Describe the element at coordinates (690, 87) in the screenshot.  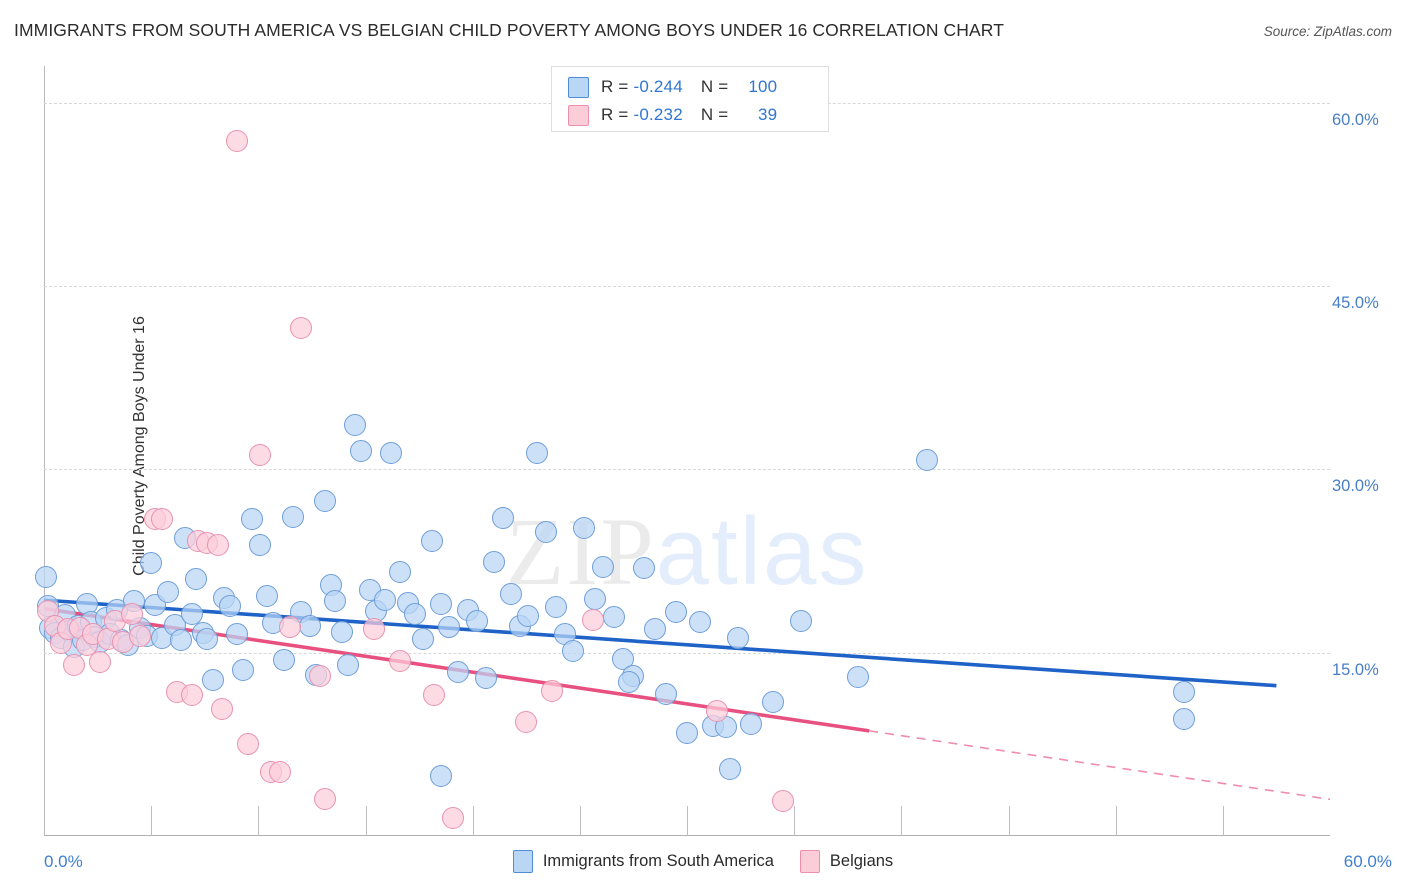
I see `stats-row-blue: R = -0.244 N = 100` at that location.